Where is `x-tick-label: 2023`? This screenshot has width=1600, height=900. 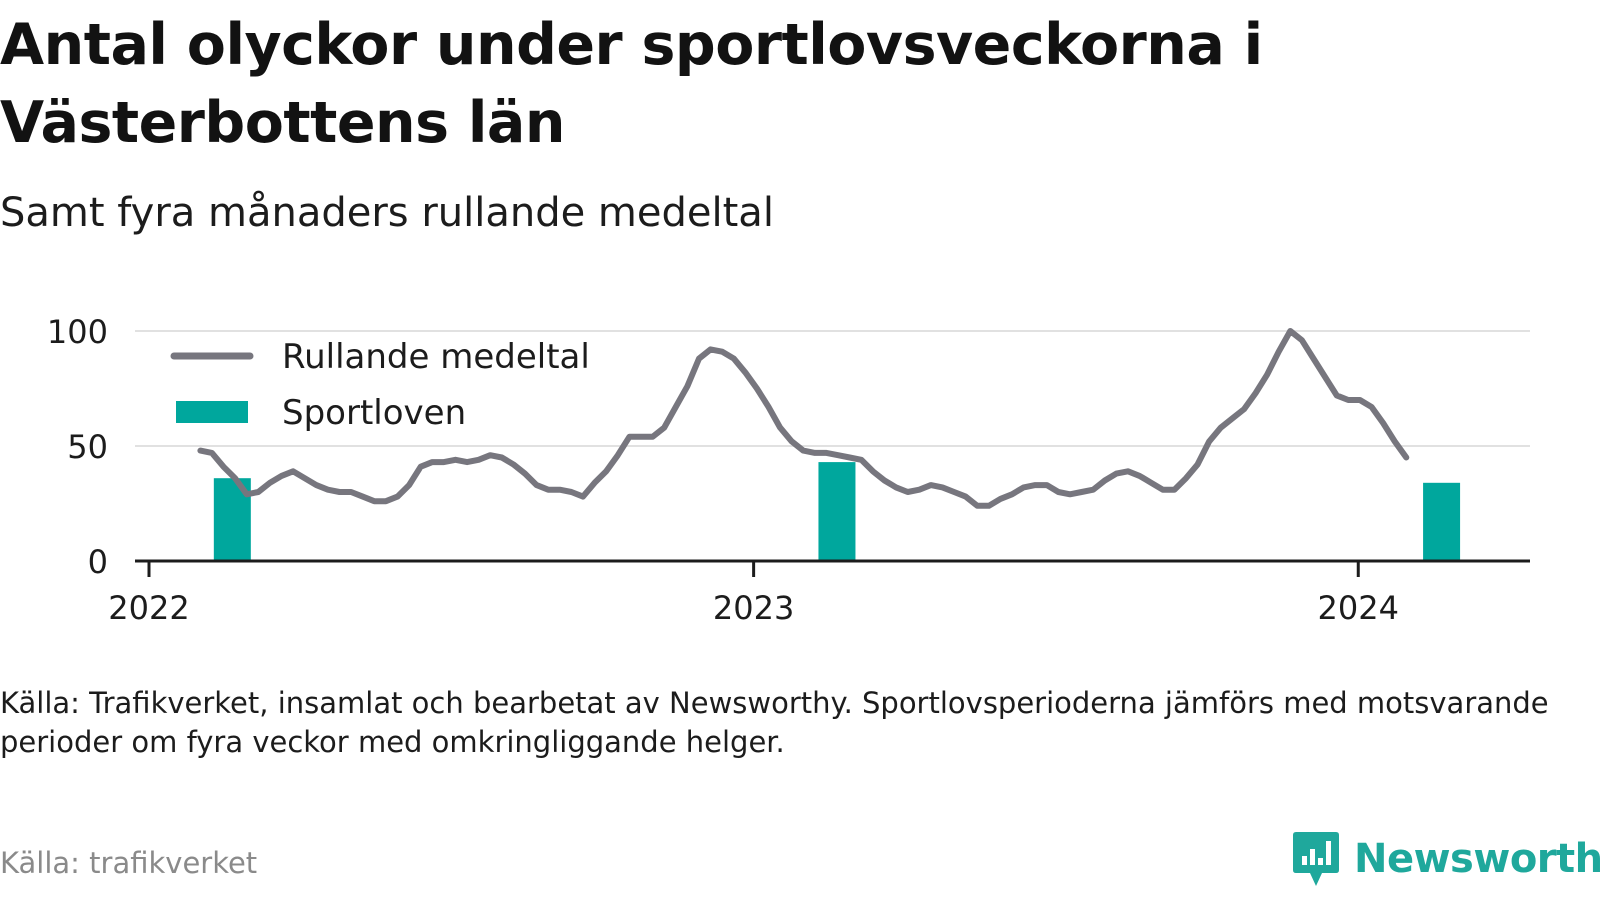
x-tick-label: 2023 is located at coordinates (753, 608).